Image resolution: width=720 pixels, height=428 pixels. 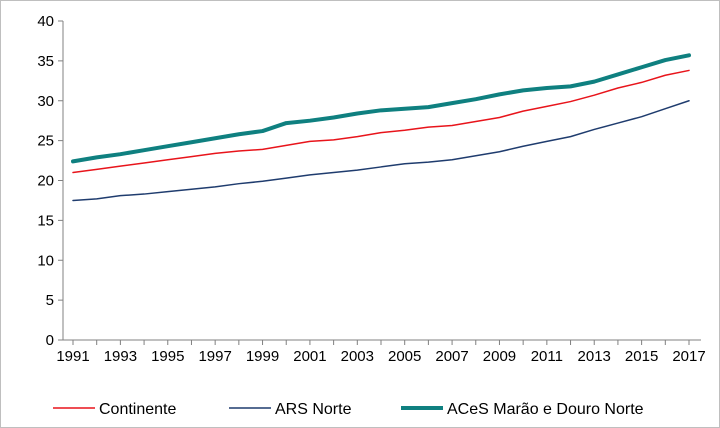 What do you see at coordinates (547, 356) in the screenshot?
I see `x-tick-label: 2011` at bounding box center [547, 356].